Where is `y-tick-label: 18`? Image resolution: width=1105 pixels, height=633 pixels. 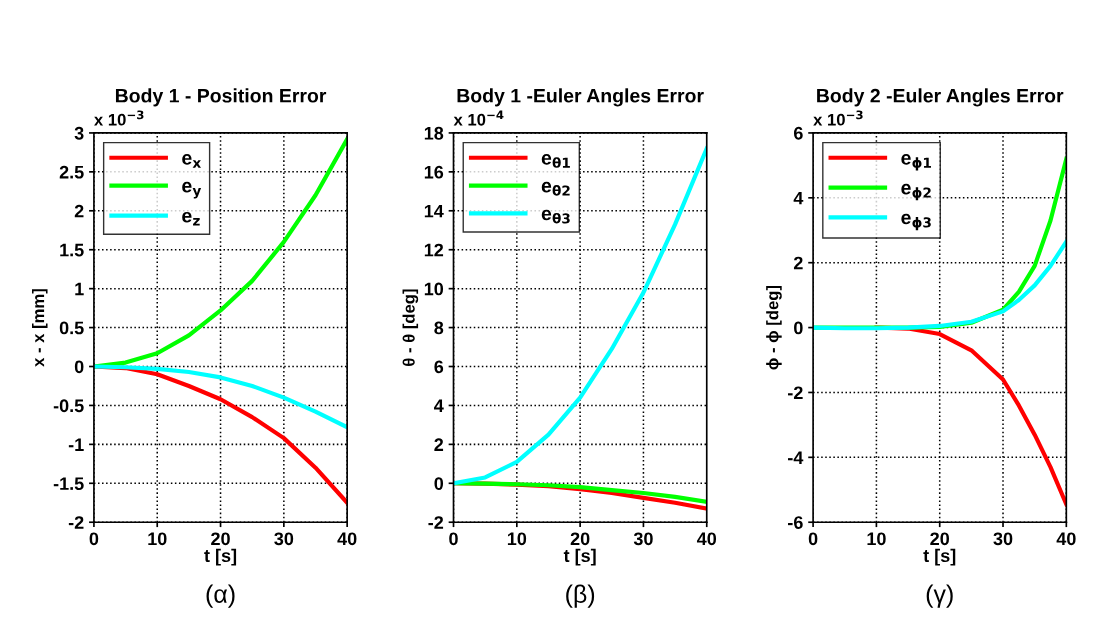 y-tick-label: 18 is located at coordinates (434, 133).